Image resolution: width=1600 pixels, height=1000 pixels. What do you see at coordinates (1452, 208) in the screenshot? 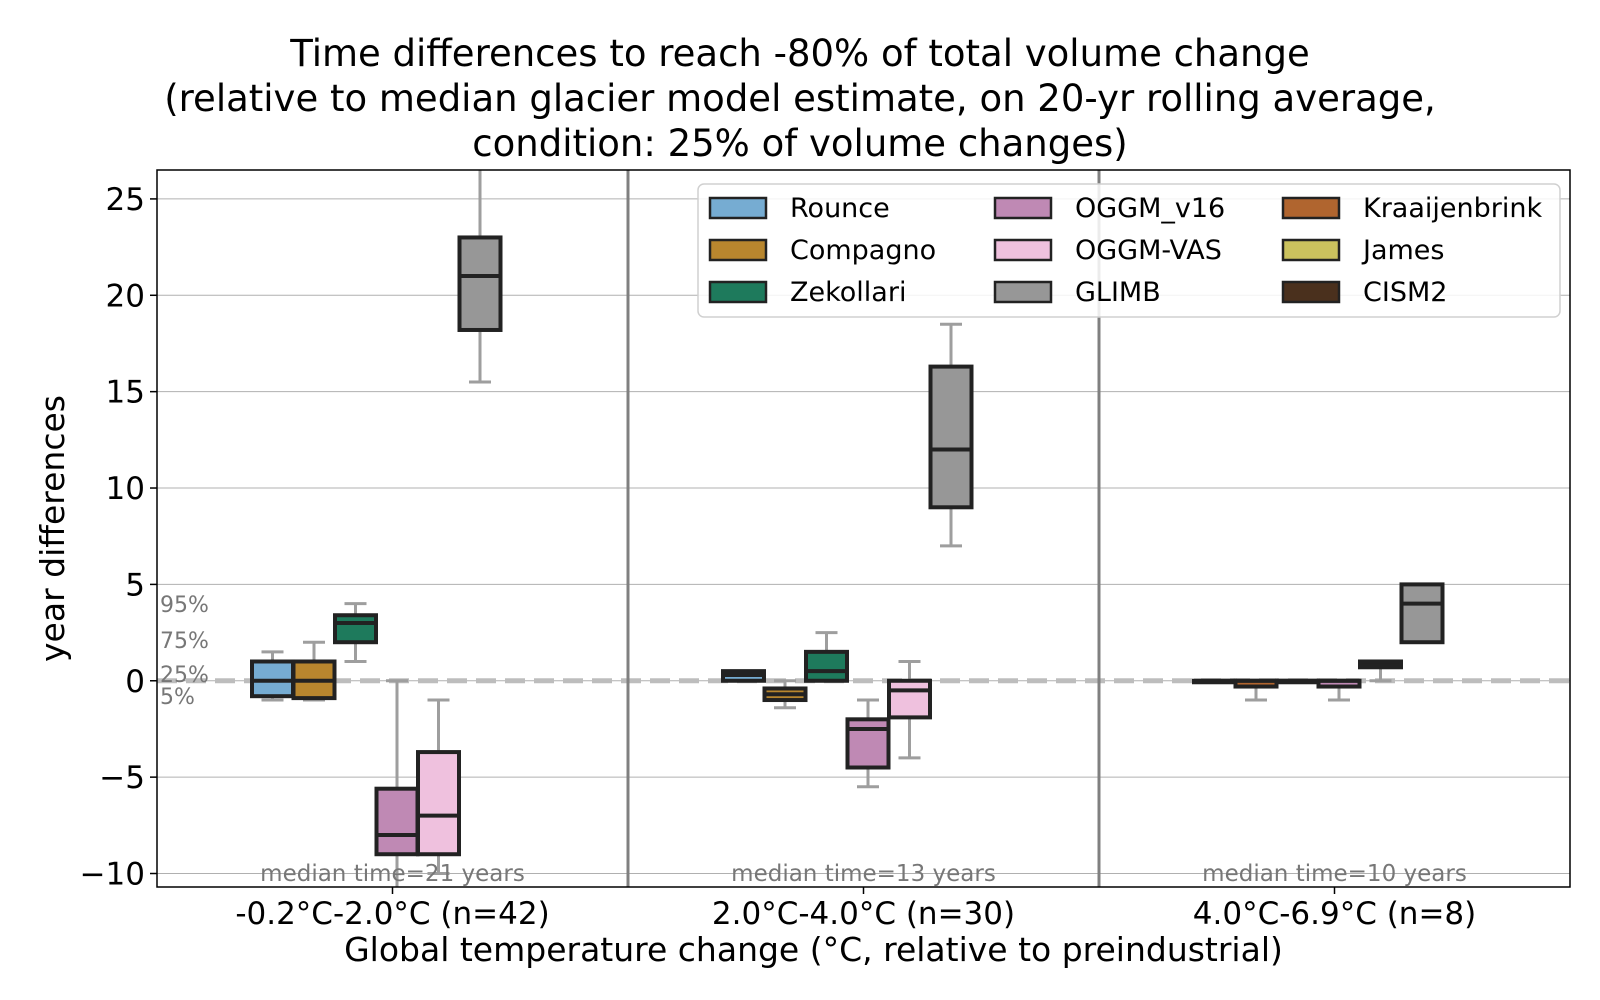
I see `legend-label: Kraaijenbrink` at bounding box center [1452, 208].